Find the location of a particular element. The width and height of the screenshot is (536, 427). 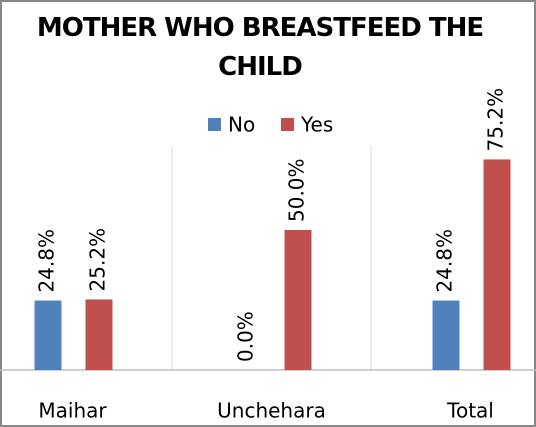

legend-label: Yes is located at coordinates (316, 125).